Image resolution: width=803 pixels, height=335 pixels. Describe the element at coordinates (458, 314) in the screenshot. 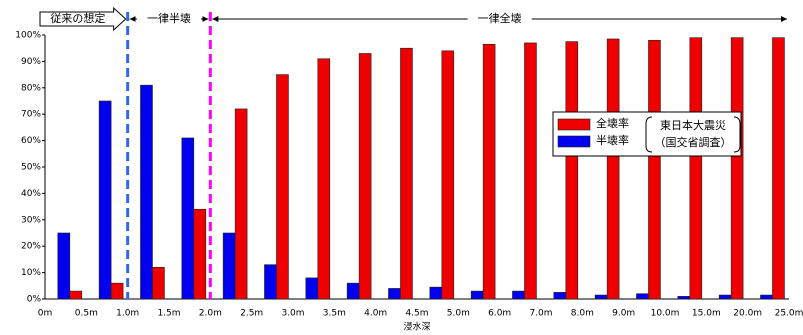

I see `x-tick-label: 5.0m` at that location.